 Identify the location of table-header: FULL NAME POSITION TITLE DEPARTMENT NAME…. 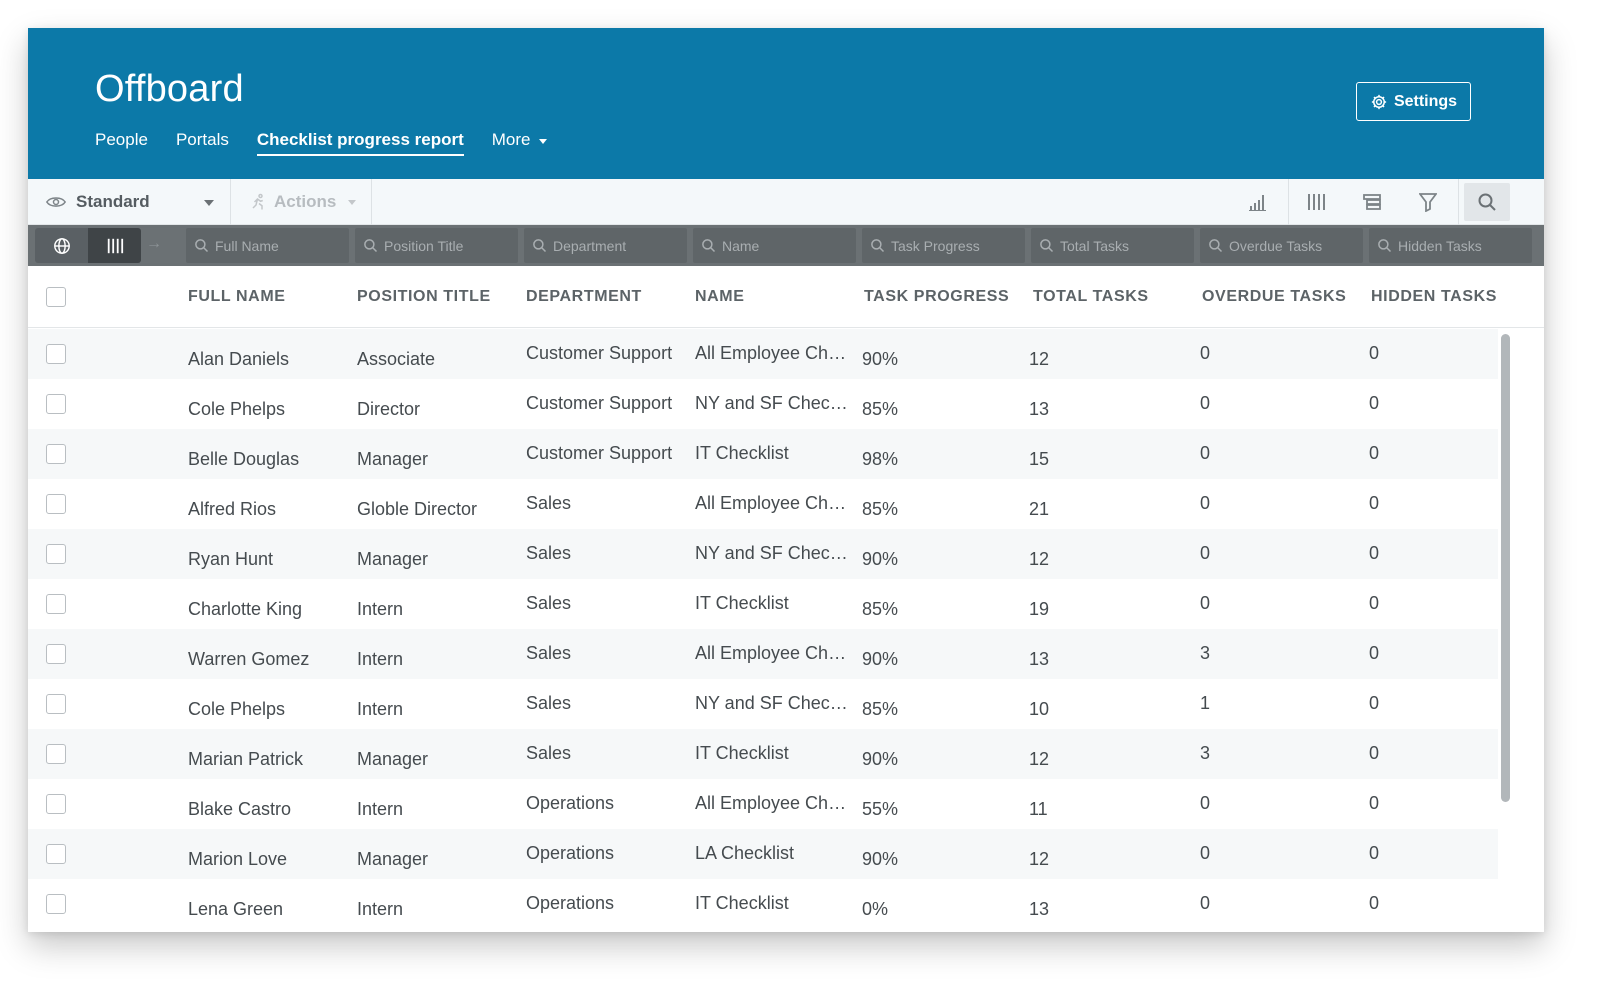
(786, 297).